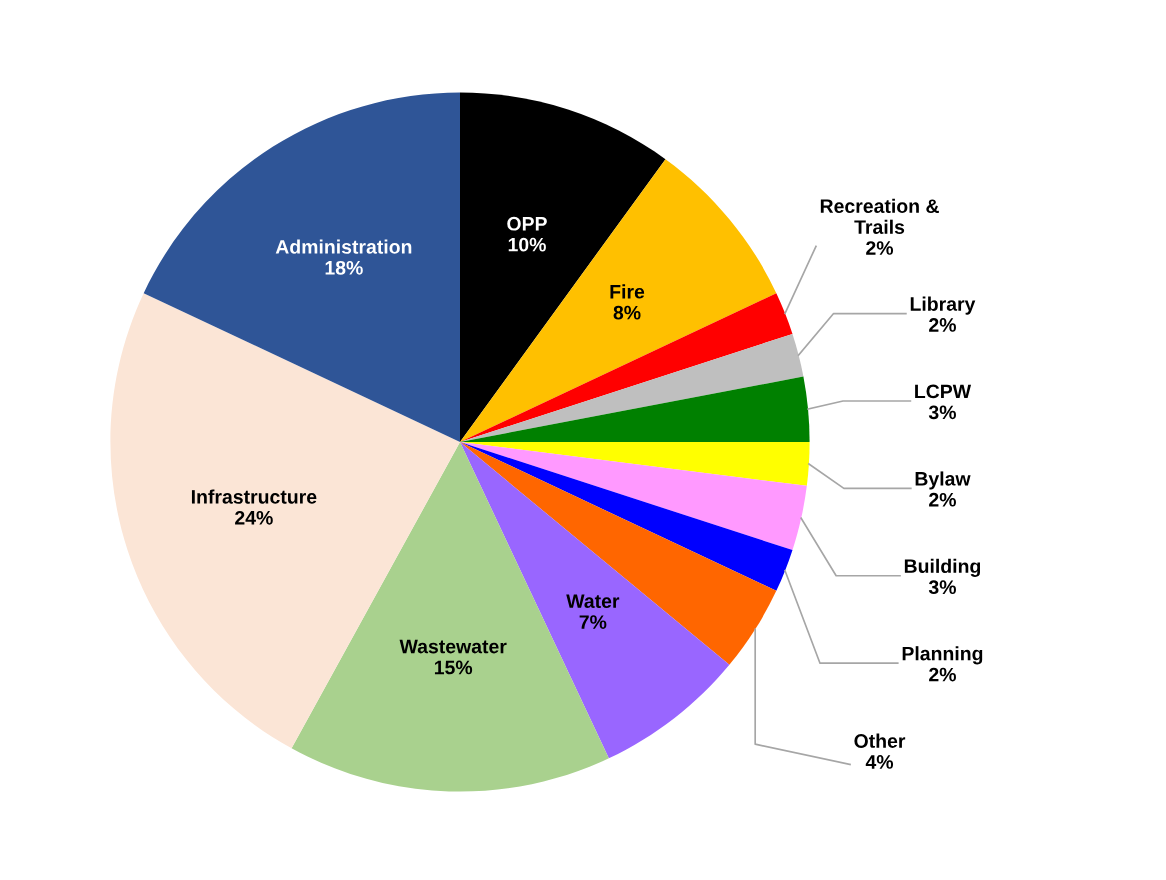 This screenshot has width=1166, height=880. Describe the element at coordinates (344, 267) in the screenshot. I see `data-label: 18%` at that location.